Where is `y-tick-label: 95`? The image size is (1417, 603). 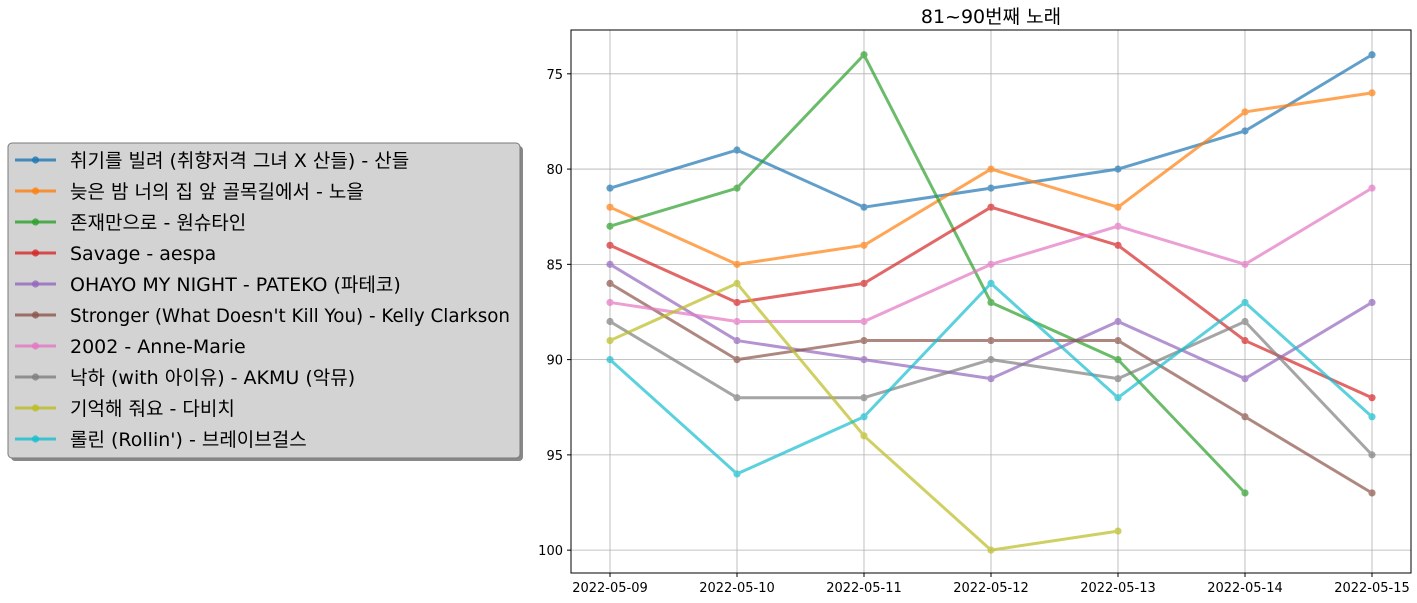
y-tick-label: 95 is located at coordinates (554, 456).